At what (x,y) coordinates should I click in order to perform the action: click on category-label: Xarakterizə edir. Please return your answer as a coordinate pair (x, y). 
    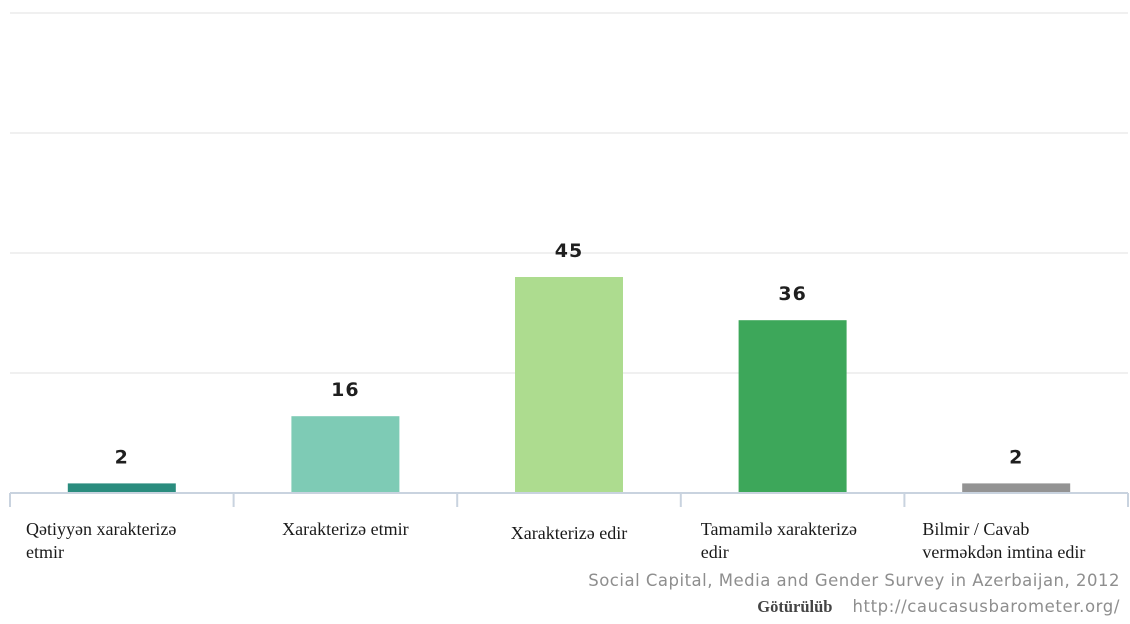
    Looking at the image, I should click on (569, 533).